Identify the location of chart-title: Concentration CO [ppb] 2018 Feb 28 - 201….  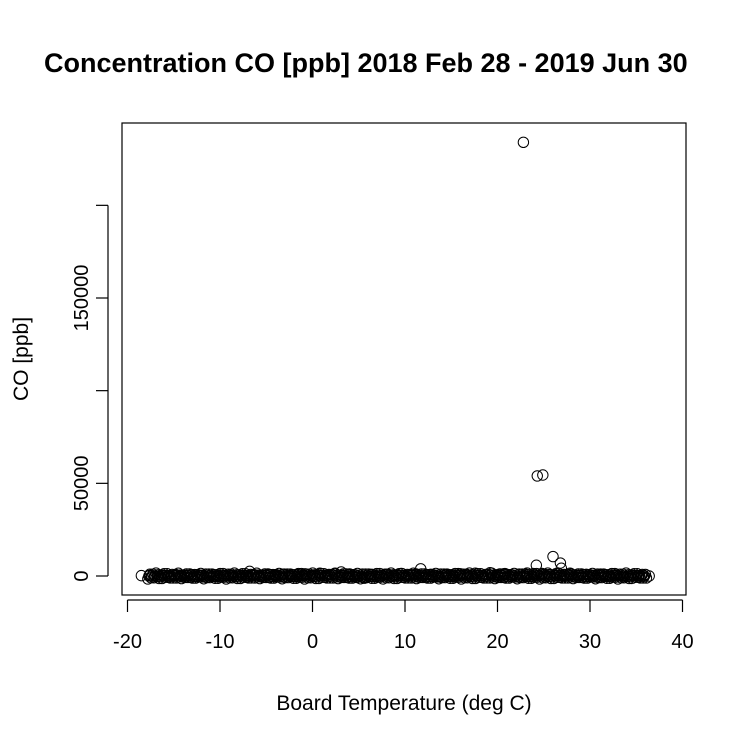
(366, 63).